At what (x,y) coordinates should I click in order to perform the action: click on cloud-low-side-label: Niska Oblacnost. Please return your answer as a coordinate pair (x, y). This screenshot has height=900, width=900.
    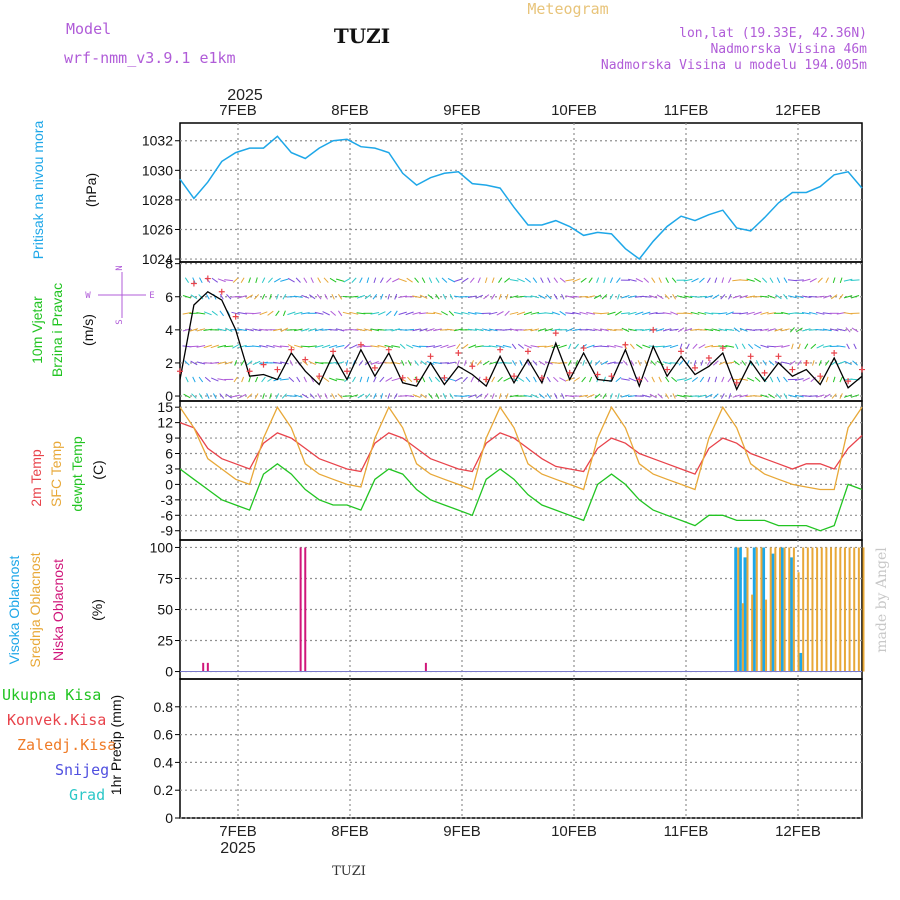
    Looking at the image, I should click on (58, 610).